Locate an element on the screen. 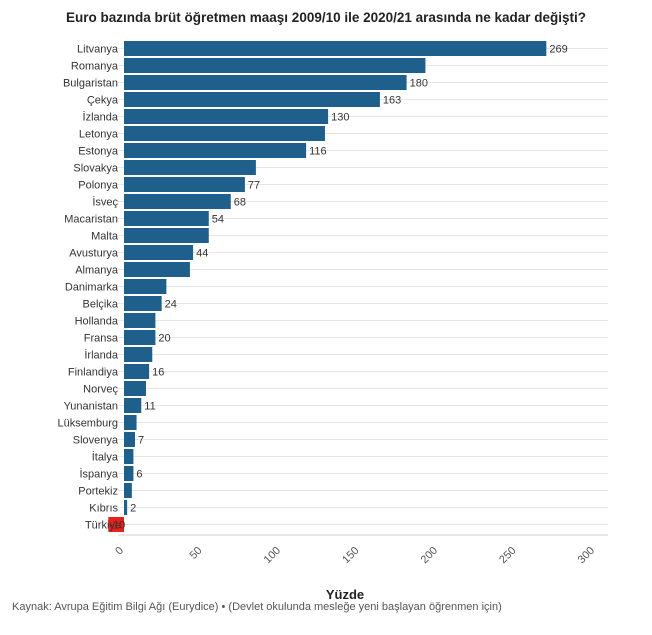  data-label: 6 is located at coordinates (139, 475).